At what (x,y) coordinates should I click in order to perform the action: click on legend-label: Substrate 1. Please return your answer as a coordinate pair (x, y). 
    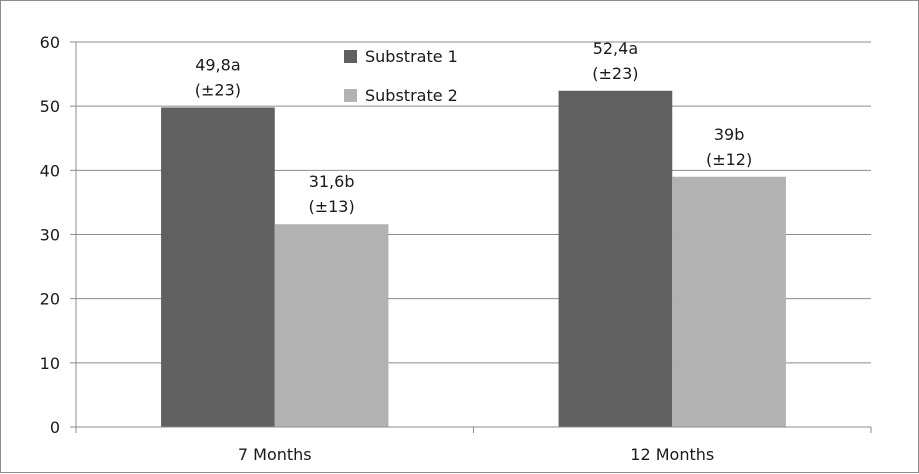
    Looking at the image, I should click on (411, 56).